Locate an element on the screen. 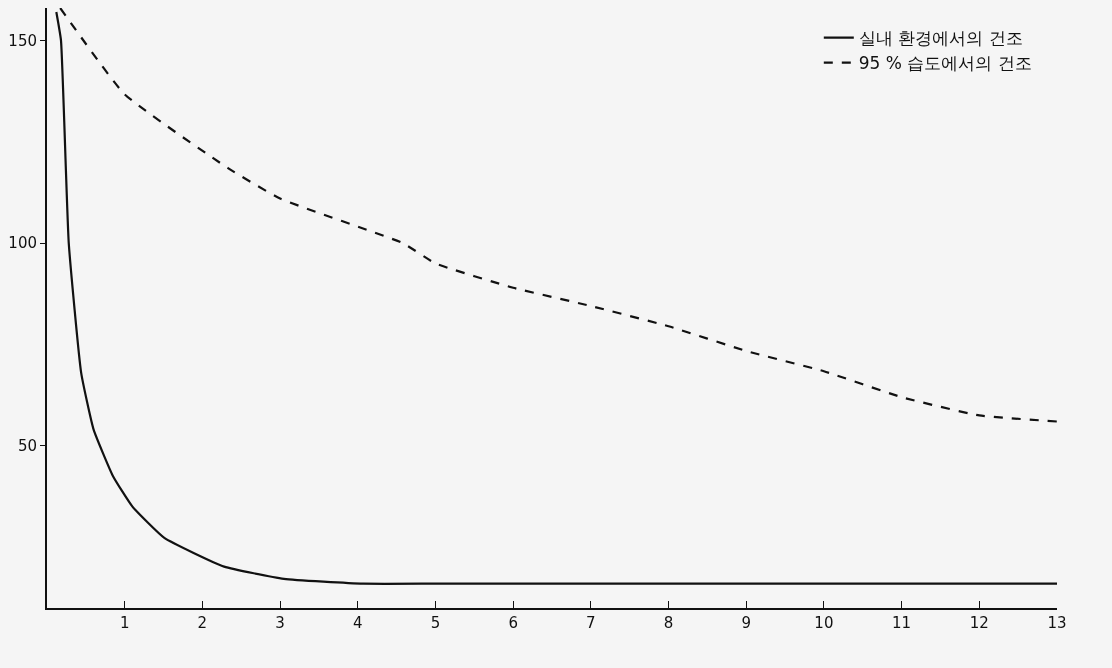 This screenshot has height=668, width=1112. x-tick-label: 1 is located at coordinates (124, 623).